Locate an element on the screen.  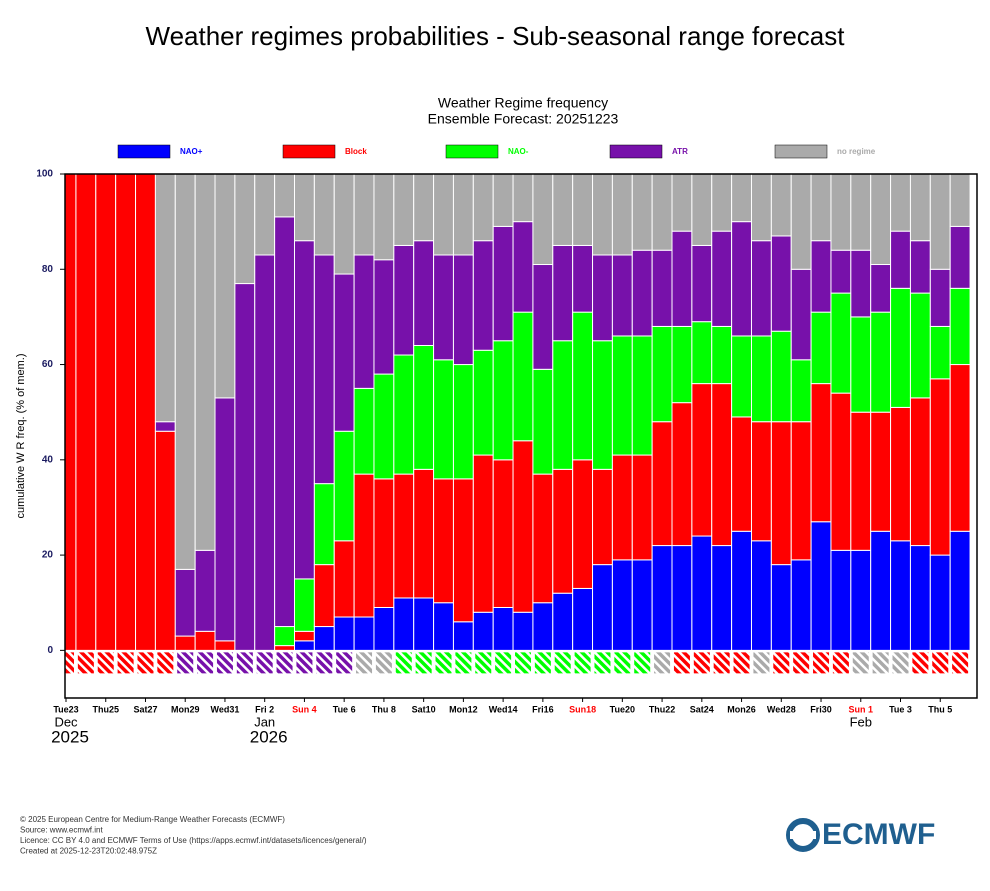
y-tick-label: 100 is located at coordinates (44, 174).